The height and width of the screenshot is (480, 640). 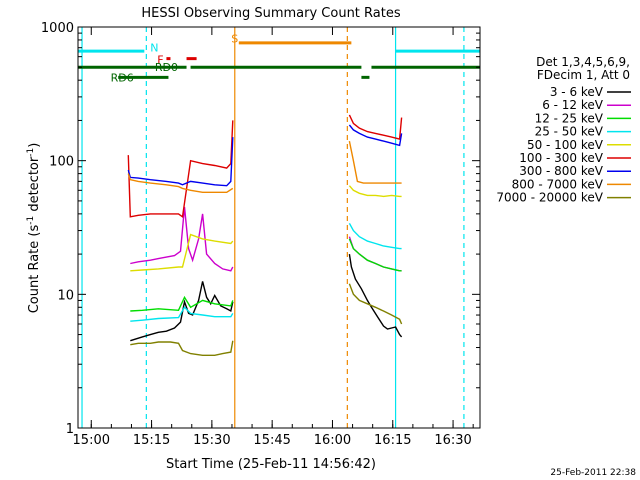 I want to click on flag-label-s: S, so click(x=234, y=39).